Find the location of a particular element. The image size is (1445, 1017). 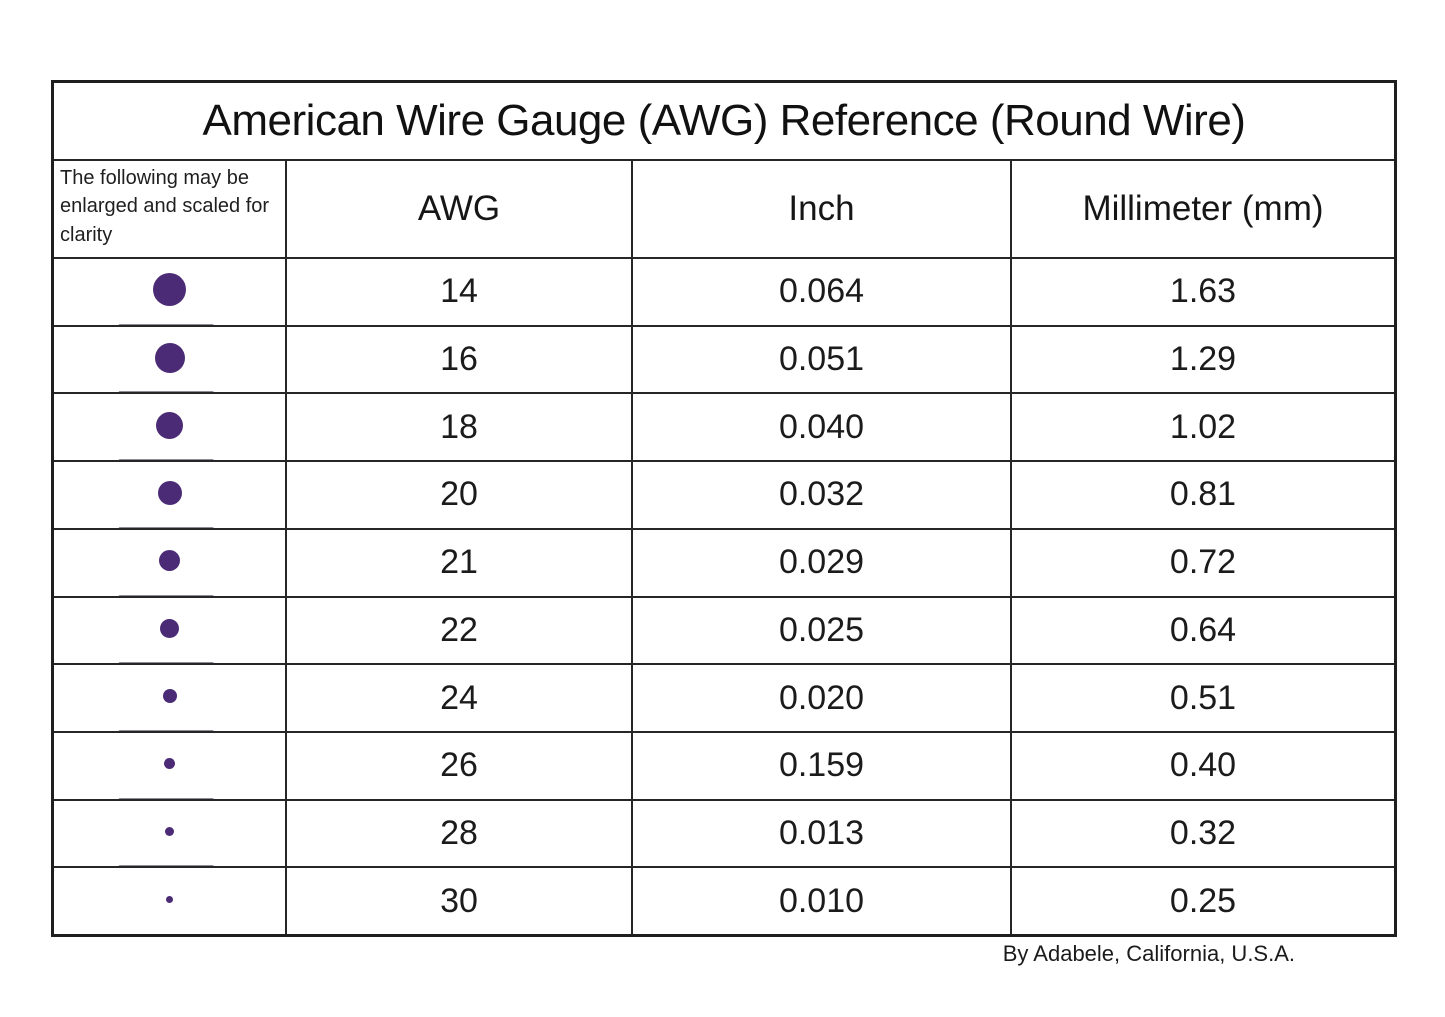

awg-value: 22 is located at coordinates (460, 630).